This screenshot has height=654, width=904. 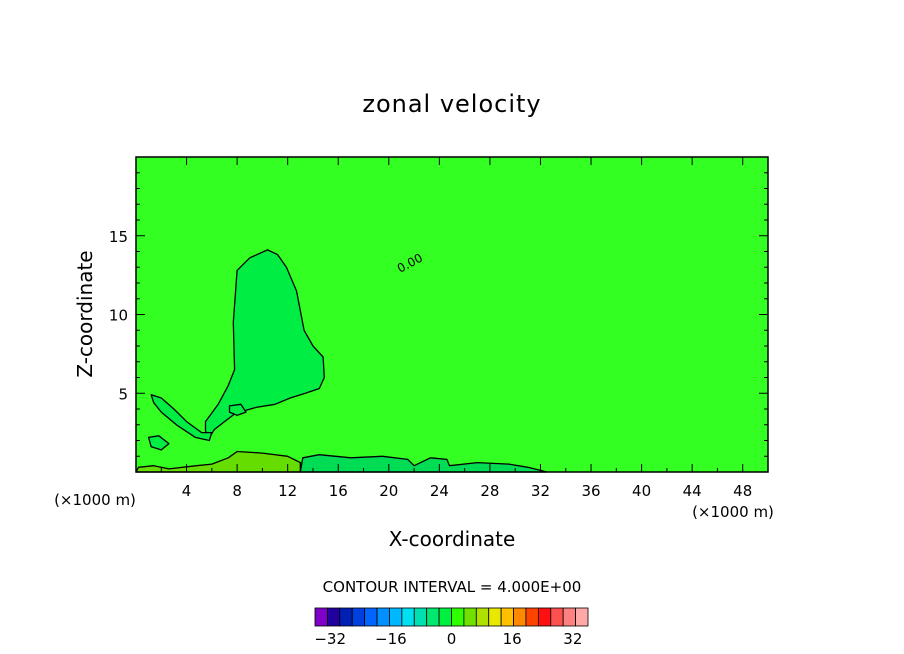 What do you see at coordinates (742, 491) in the screenshot?
I see `x-tick-label: 48` at bounding box center [742, 491].